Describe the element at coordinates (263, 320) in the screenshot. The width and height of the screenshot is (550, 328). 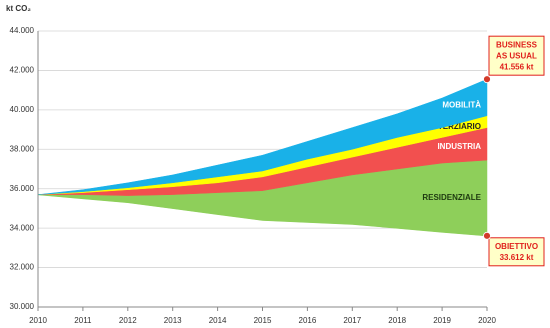
I see `x-tick-label: 2015` at that location.